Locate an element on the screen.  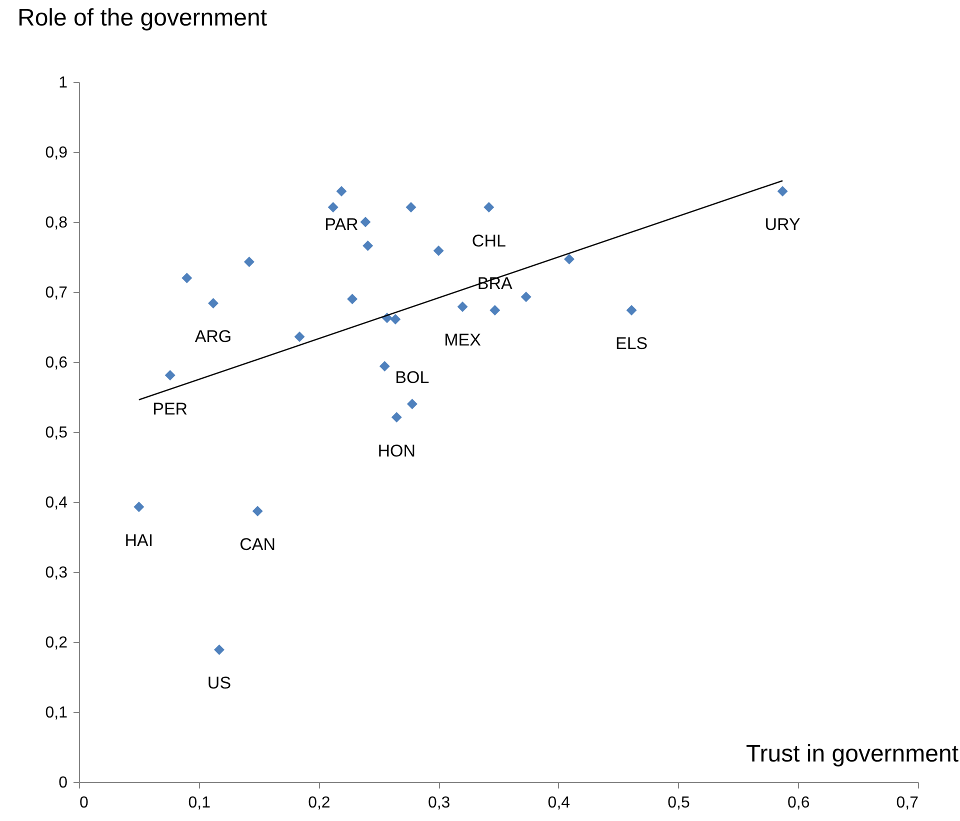
y-tick-label: 0,9 is located at coordinates (56, 153).